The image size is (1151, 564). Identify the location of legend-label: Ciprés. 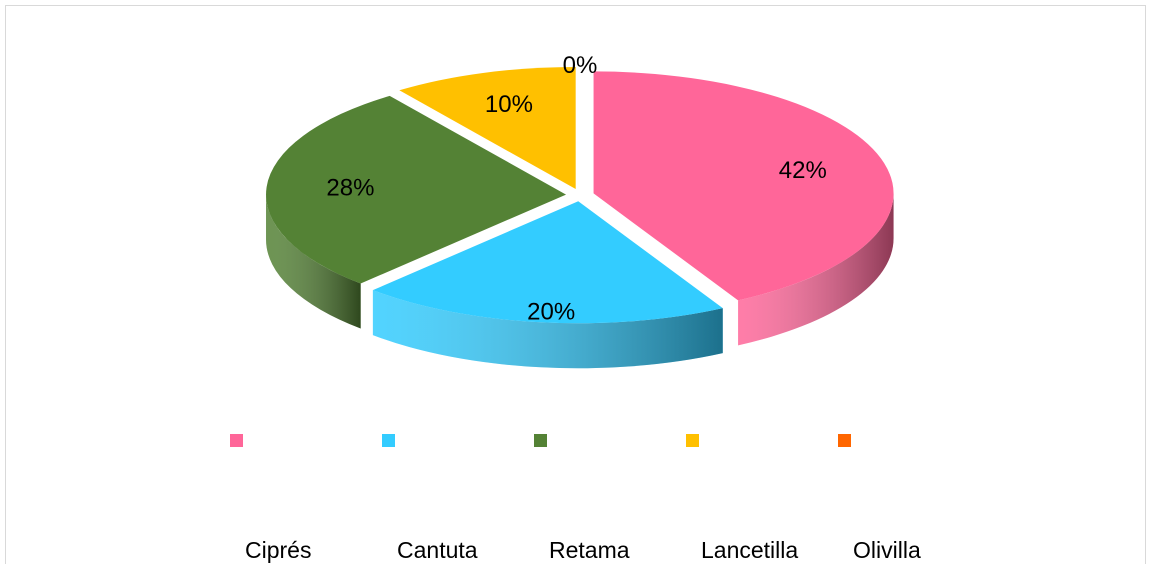
(278, 550).